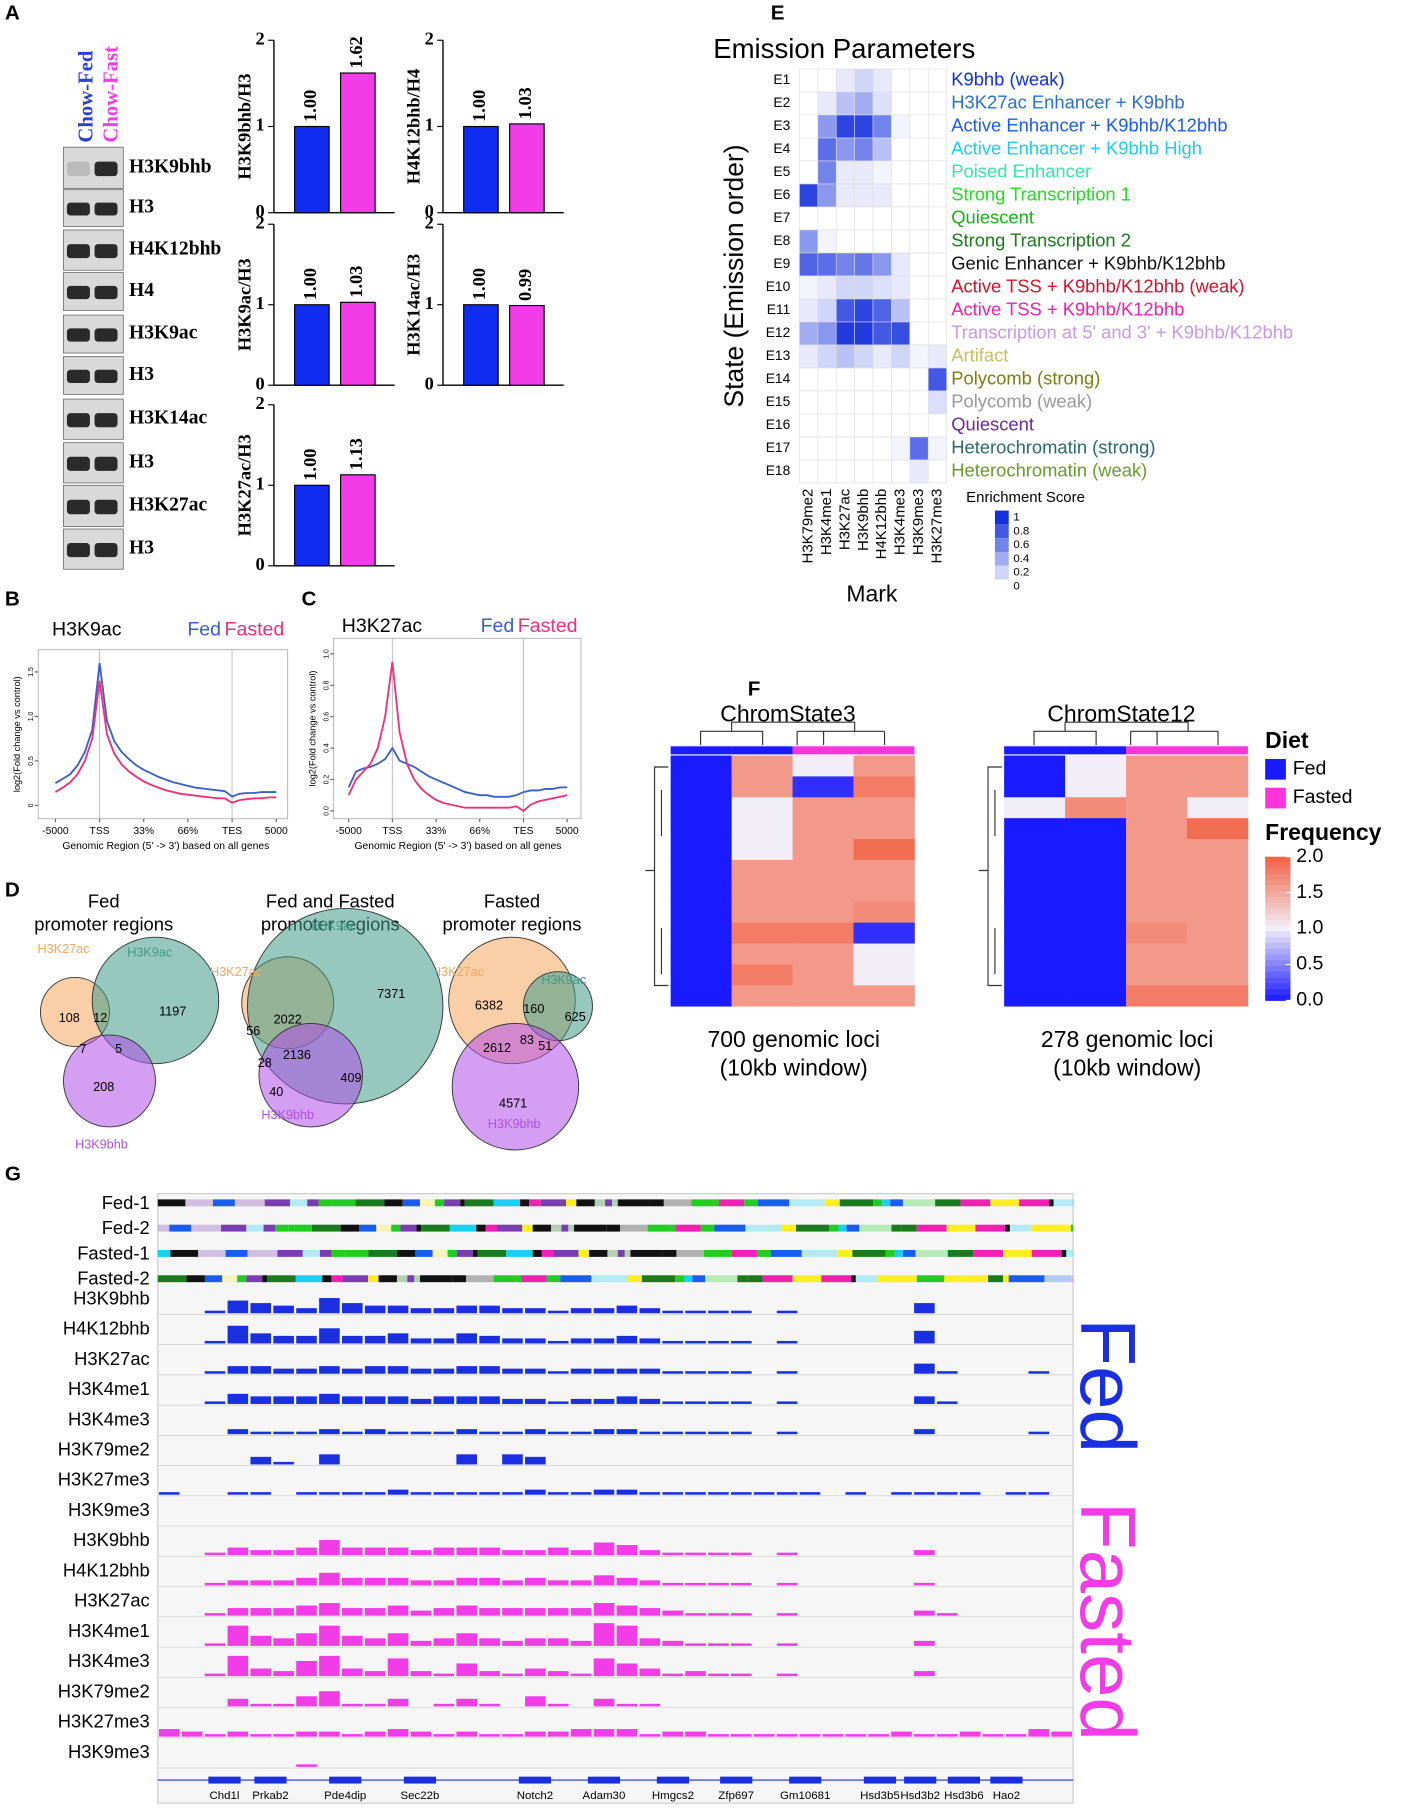  I want to click on venn-count: 28, so click(265, 1063).